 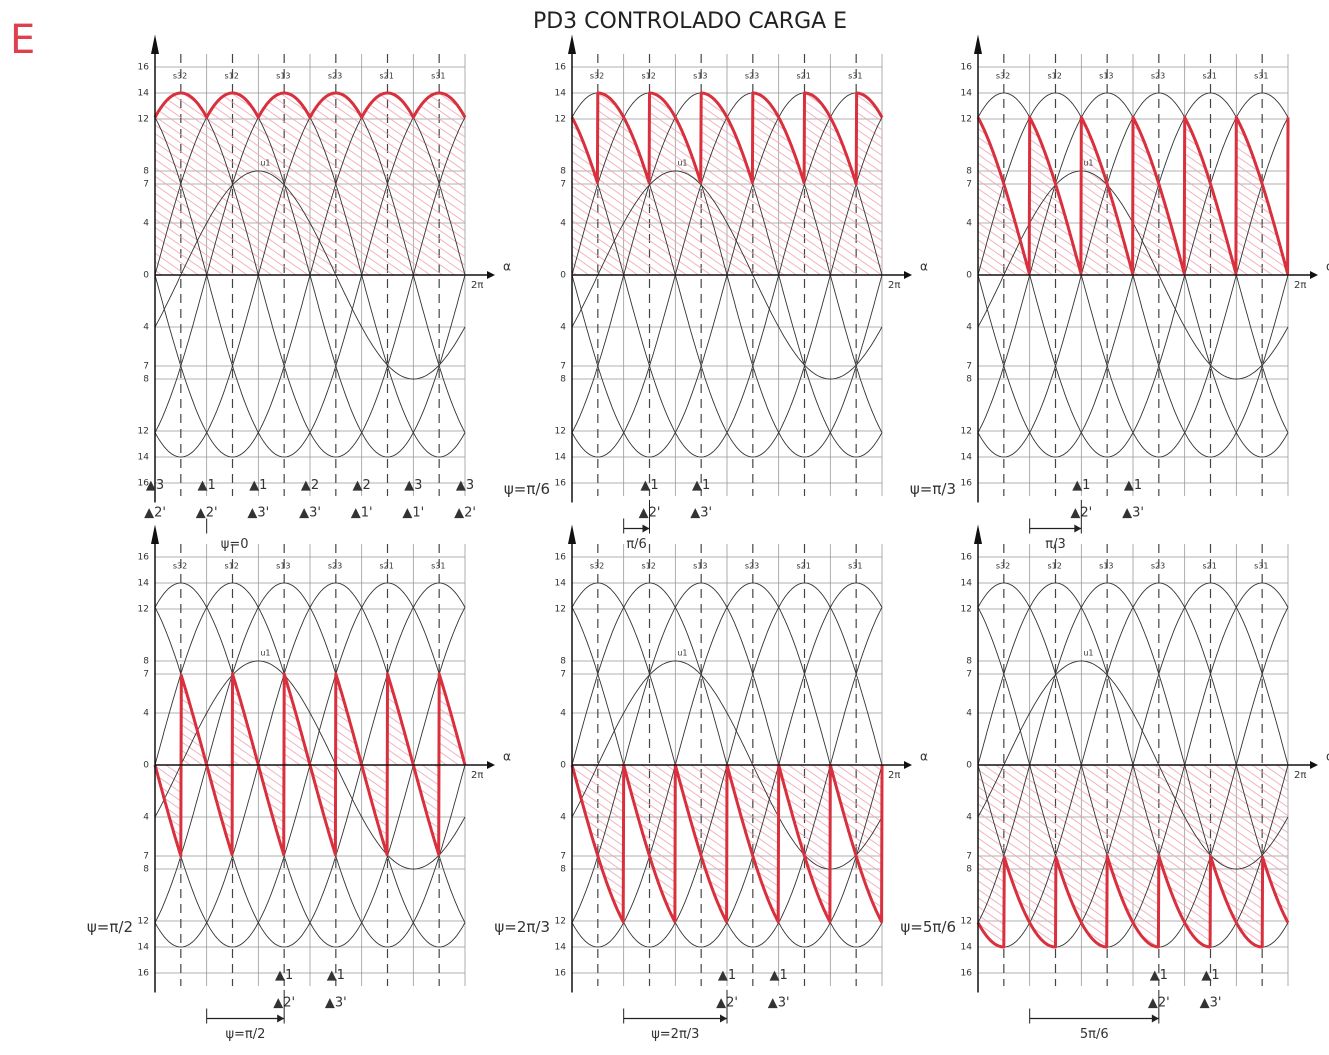 I want to click on thyristor-label: ▲2, so click(x=362, y=485).